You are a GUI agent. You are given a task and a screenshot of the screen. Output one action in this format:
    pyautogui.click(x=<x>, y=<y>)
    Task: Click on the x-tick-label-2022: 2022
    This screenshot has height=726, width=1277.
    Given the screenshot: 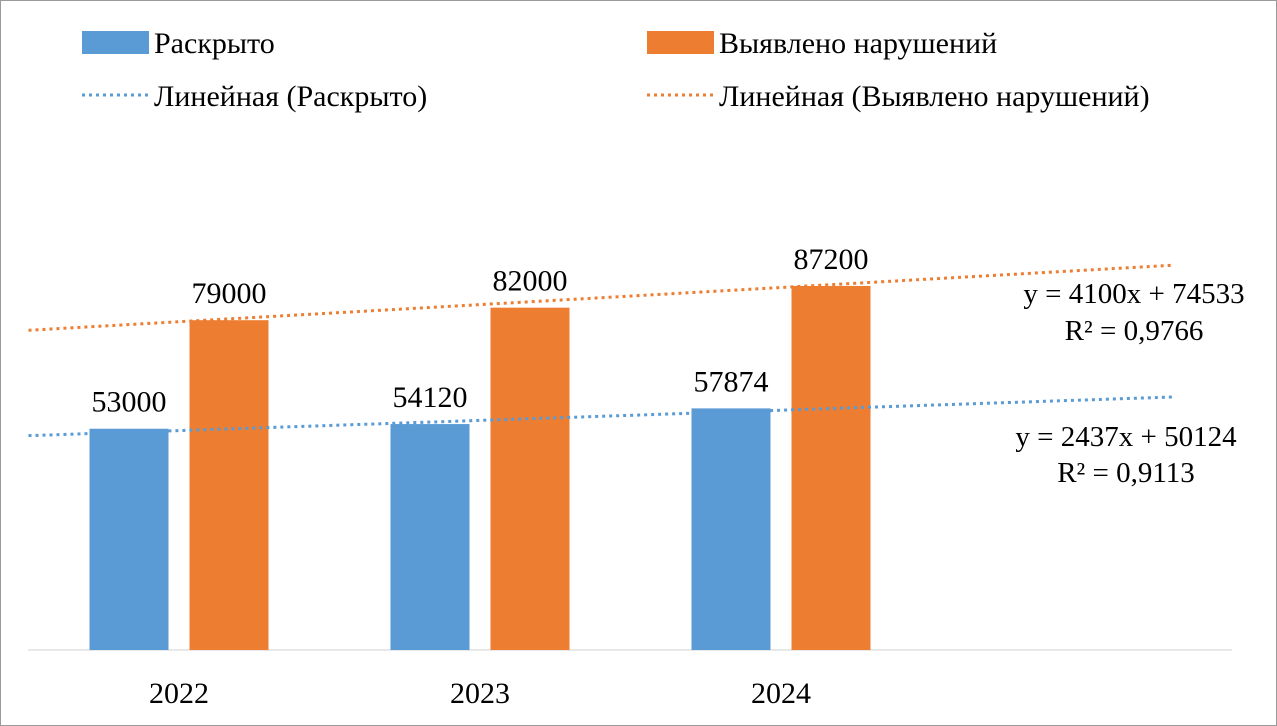 What is the action you would take?
    pyautogui.click(x=179, y=693)
    